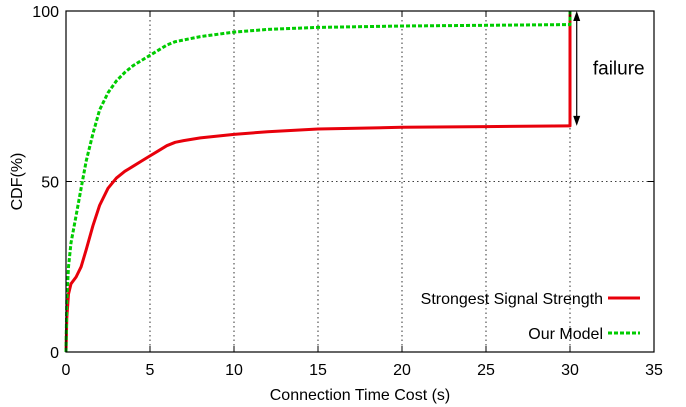 This screenshot has height=407, width=686. I want to click on legend: Strongest Signal Strength Our Model, so click(530, 317).